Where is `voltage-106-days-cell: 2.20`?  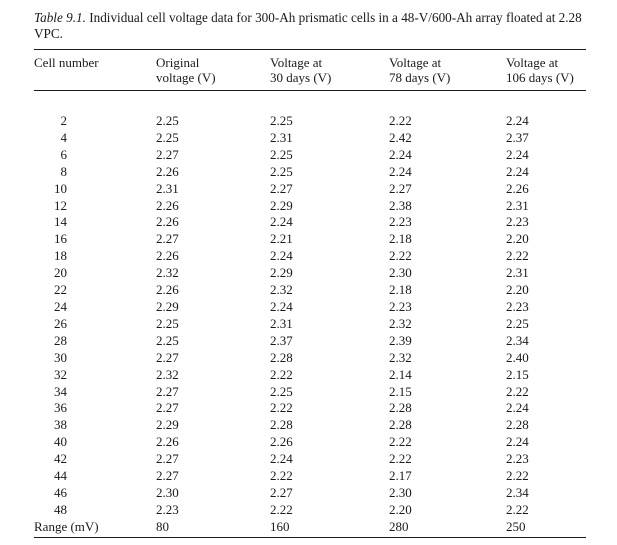 voltage-106-days-cell: 2.20 is located at coordinates (517, 290).